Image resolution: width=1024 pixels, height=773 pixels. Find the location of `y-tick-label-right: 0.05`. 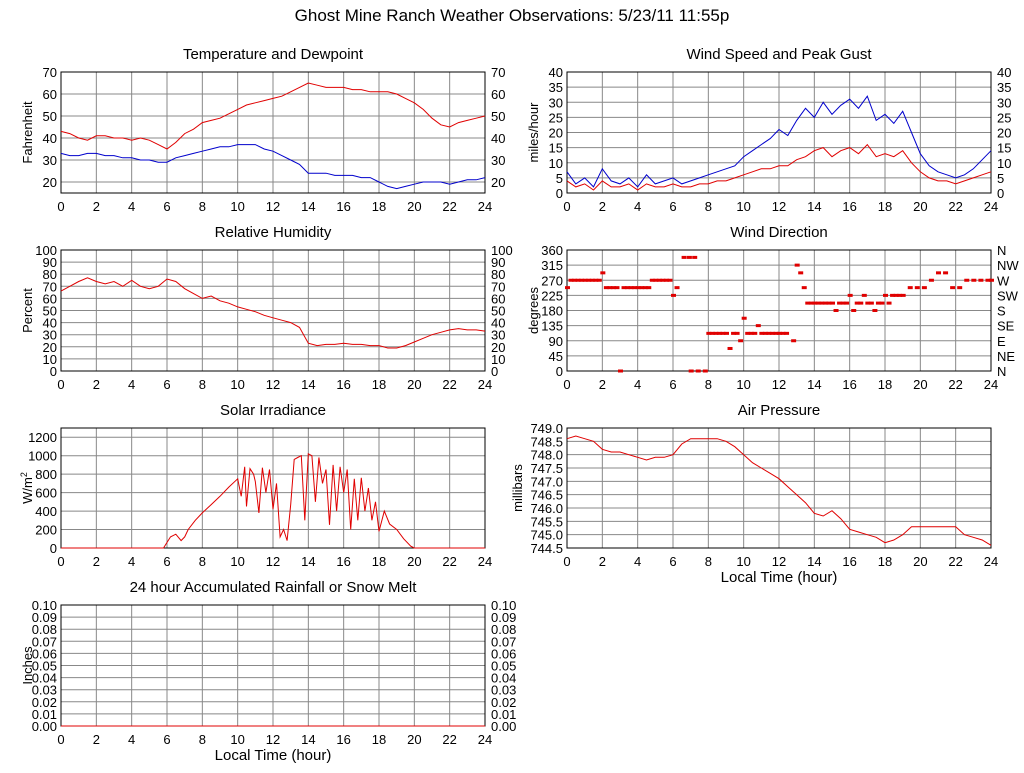

y-tick-label-right: 0.05 is located at coordinates (503, 666).